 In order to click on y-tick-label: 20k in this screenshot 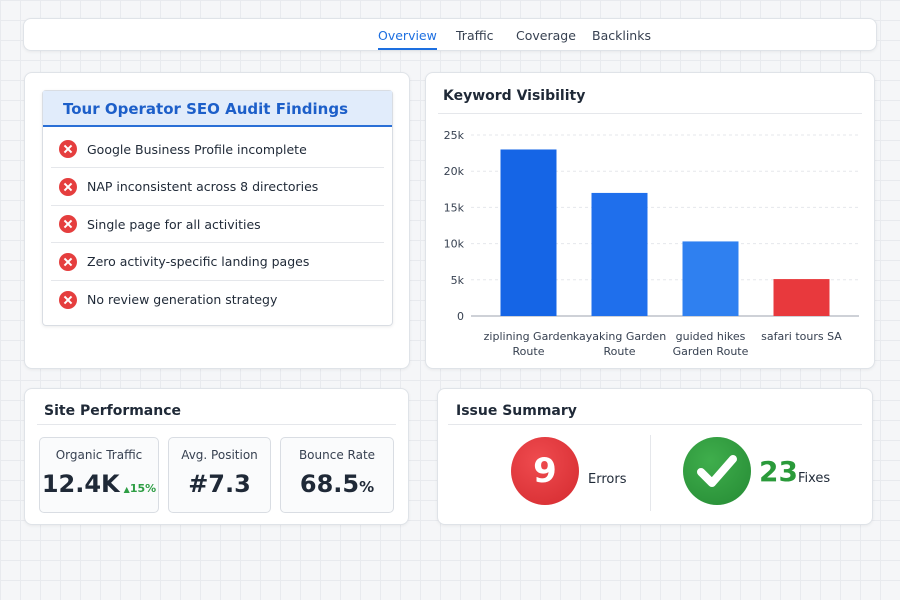, I will do `click(454, 171)`.